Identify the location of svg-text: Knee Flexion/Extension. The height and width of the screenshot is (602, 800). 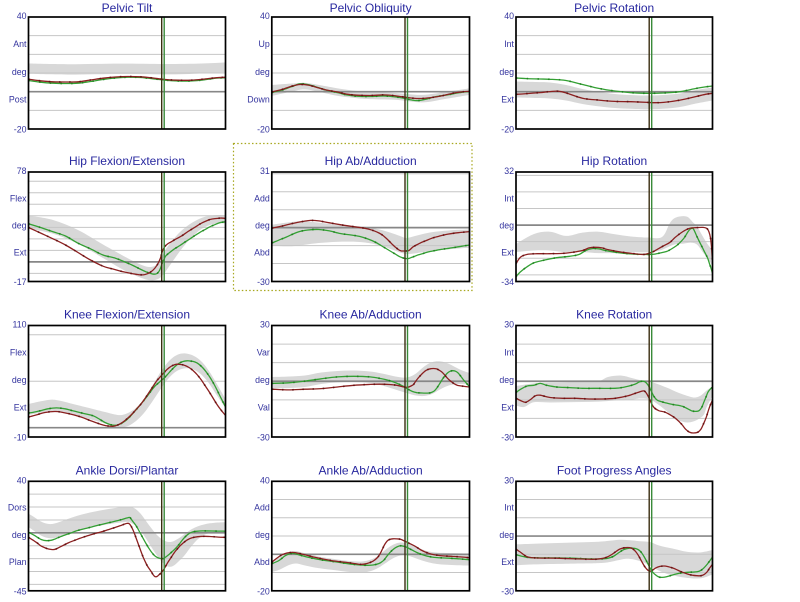
(127, 315).